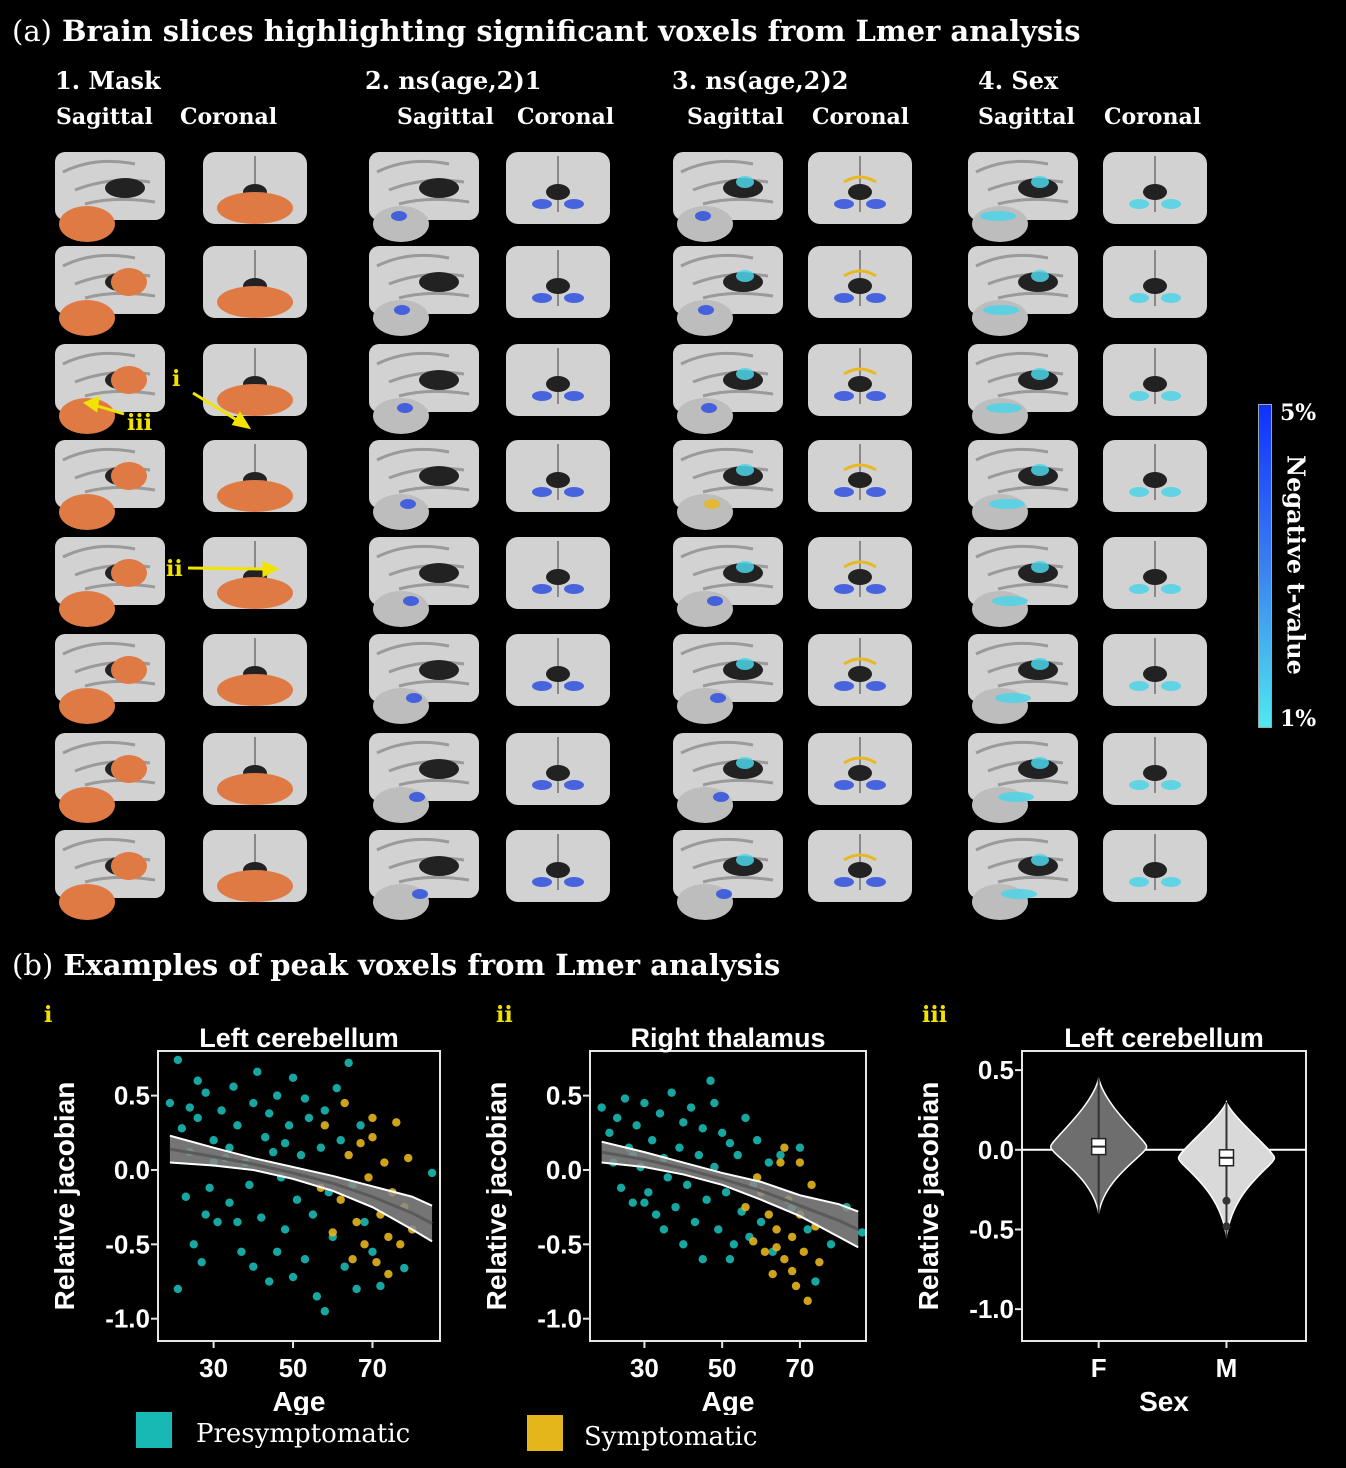 This screenshot has height=1468, width=1346. I want to click on x-tick-label: 30, so click(213, 1368).